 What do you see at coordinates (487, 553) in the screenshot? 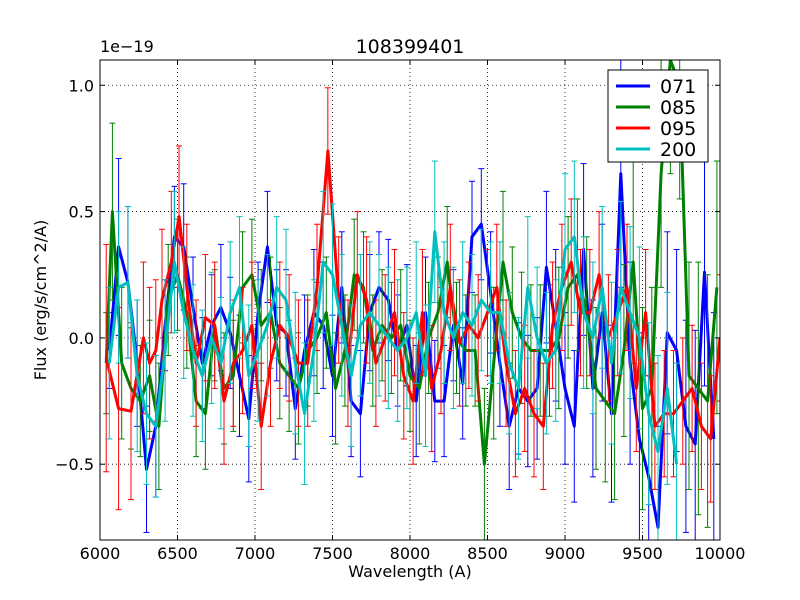
I see `x-tick-label: 8500` at bounding box center [487, 553].